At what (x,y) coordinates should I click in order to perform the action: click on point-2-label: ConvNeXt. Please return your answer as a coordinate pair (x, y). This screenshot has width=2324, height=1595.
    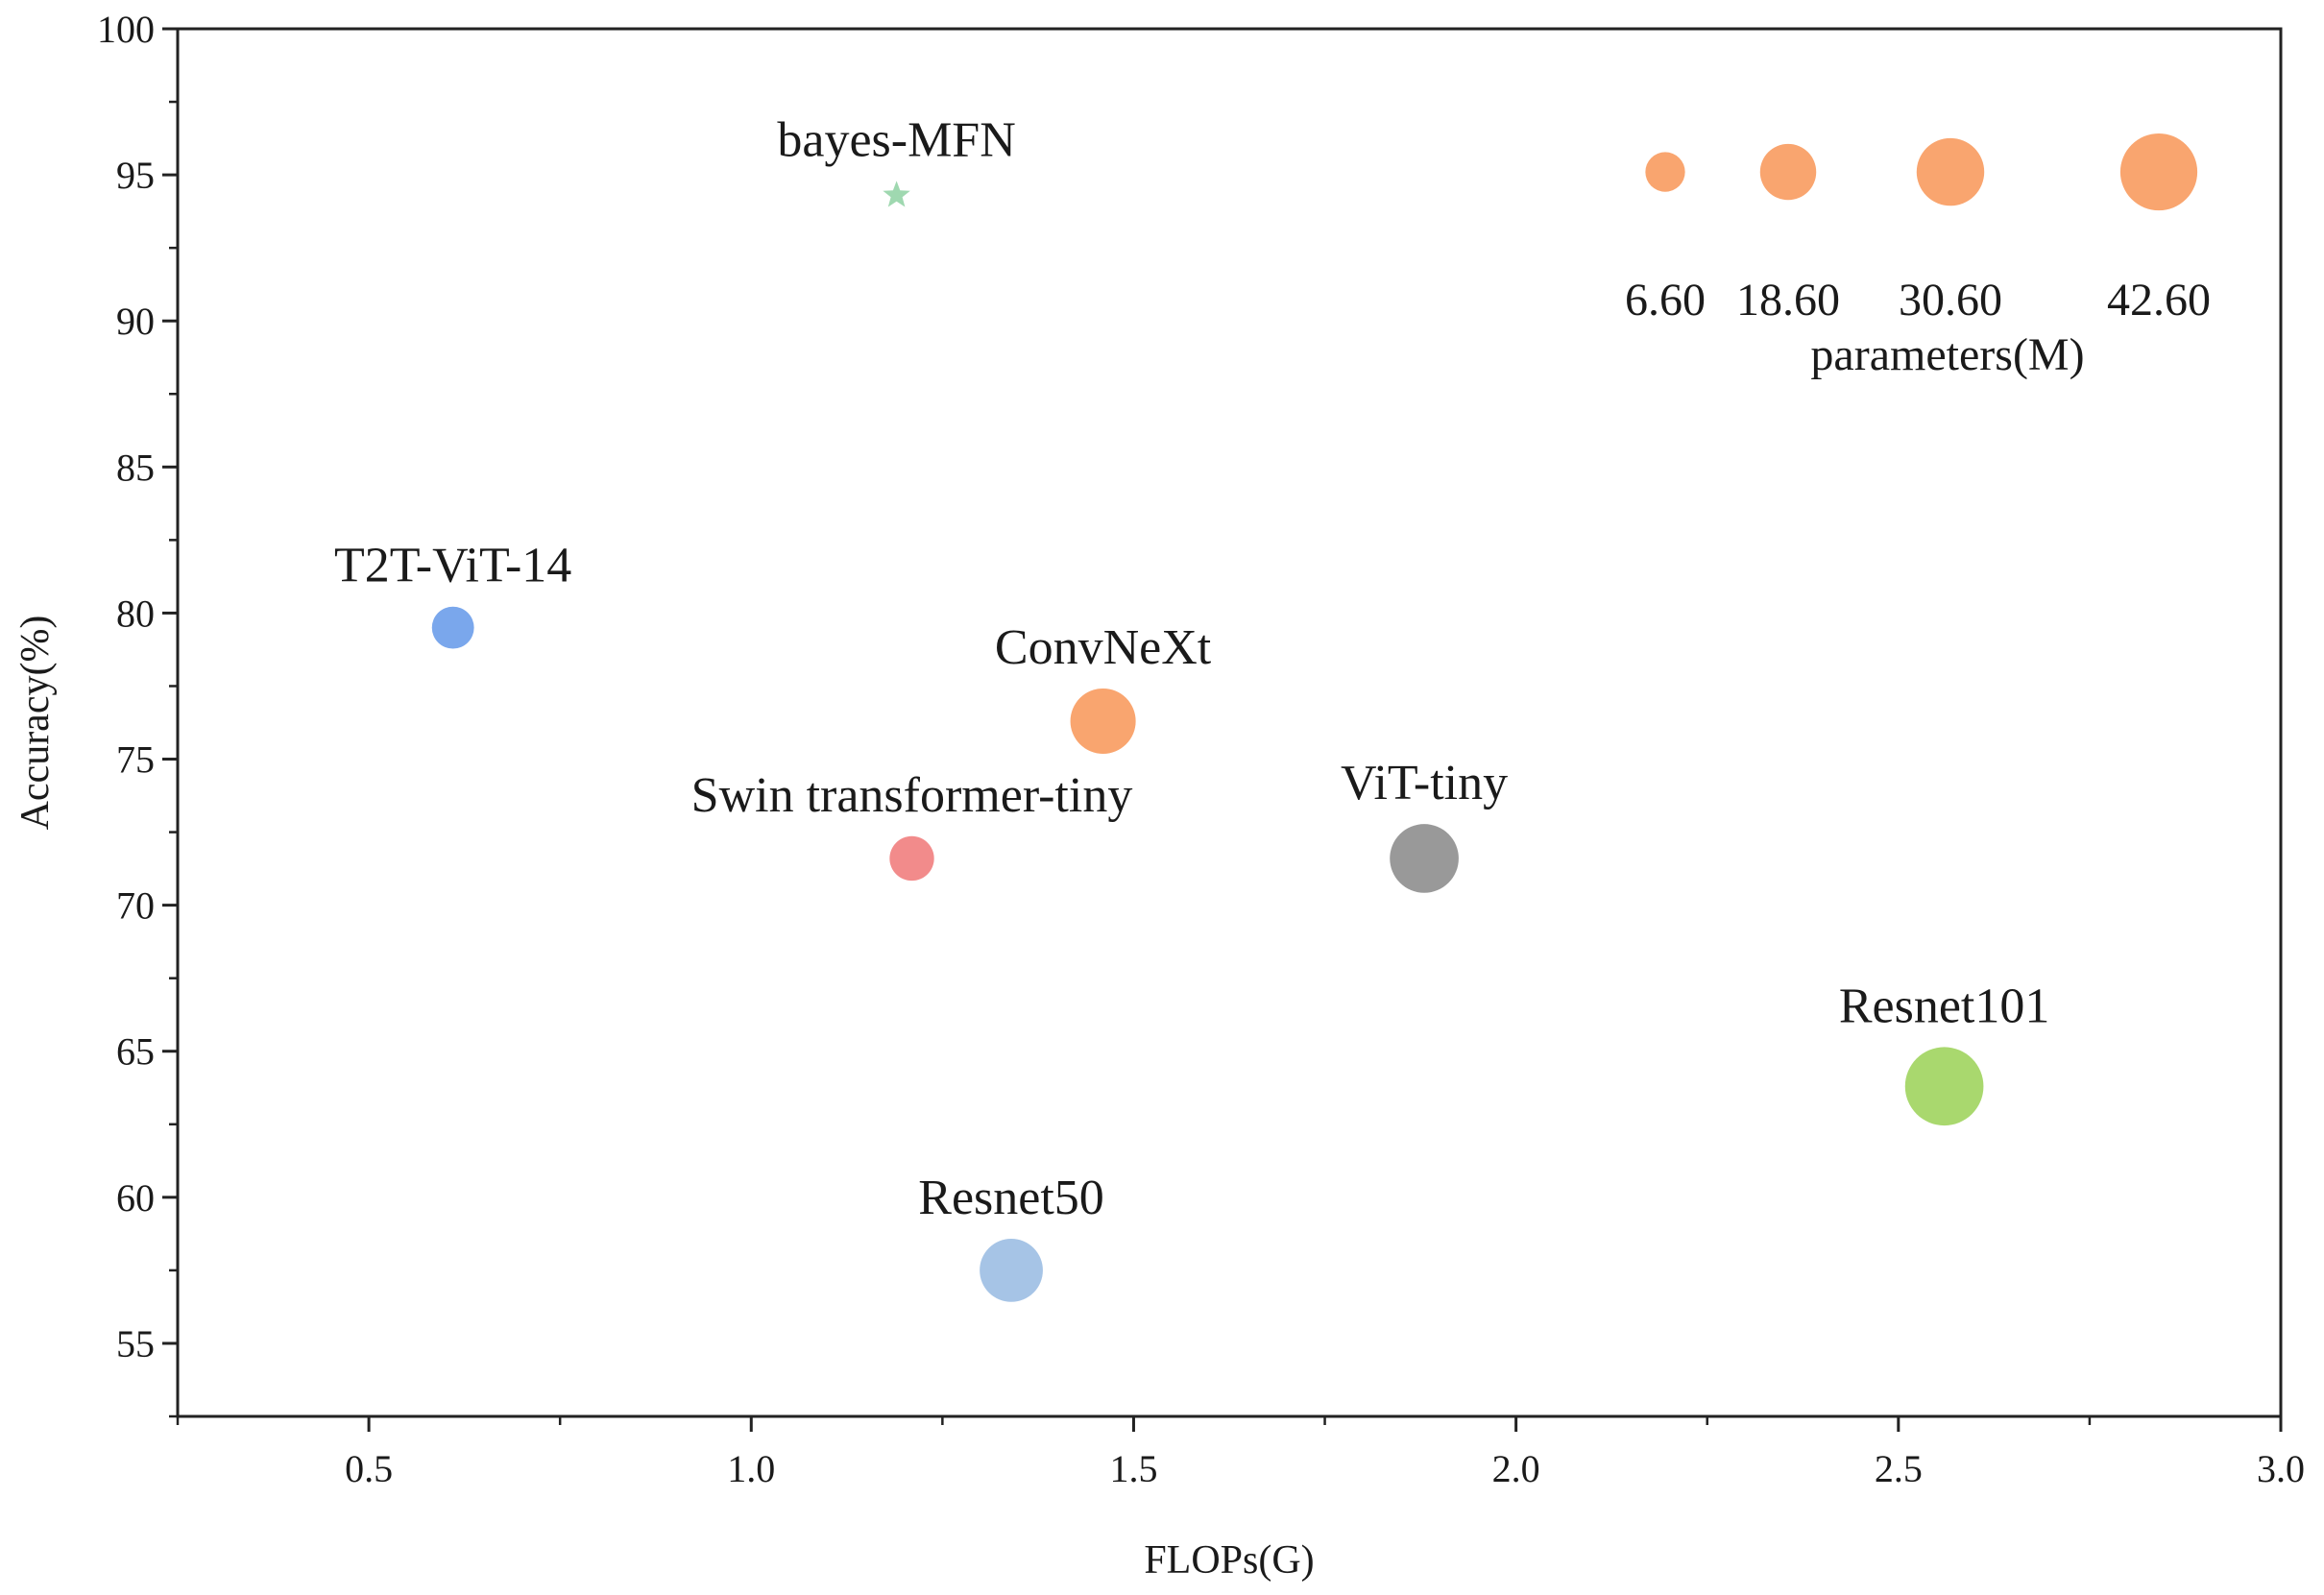
    Looking at the image, I should click on (1103, 648).